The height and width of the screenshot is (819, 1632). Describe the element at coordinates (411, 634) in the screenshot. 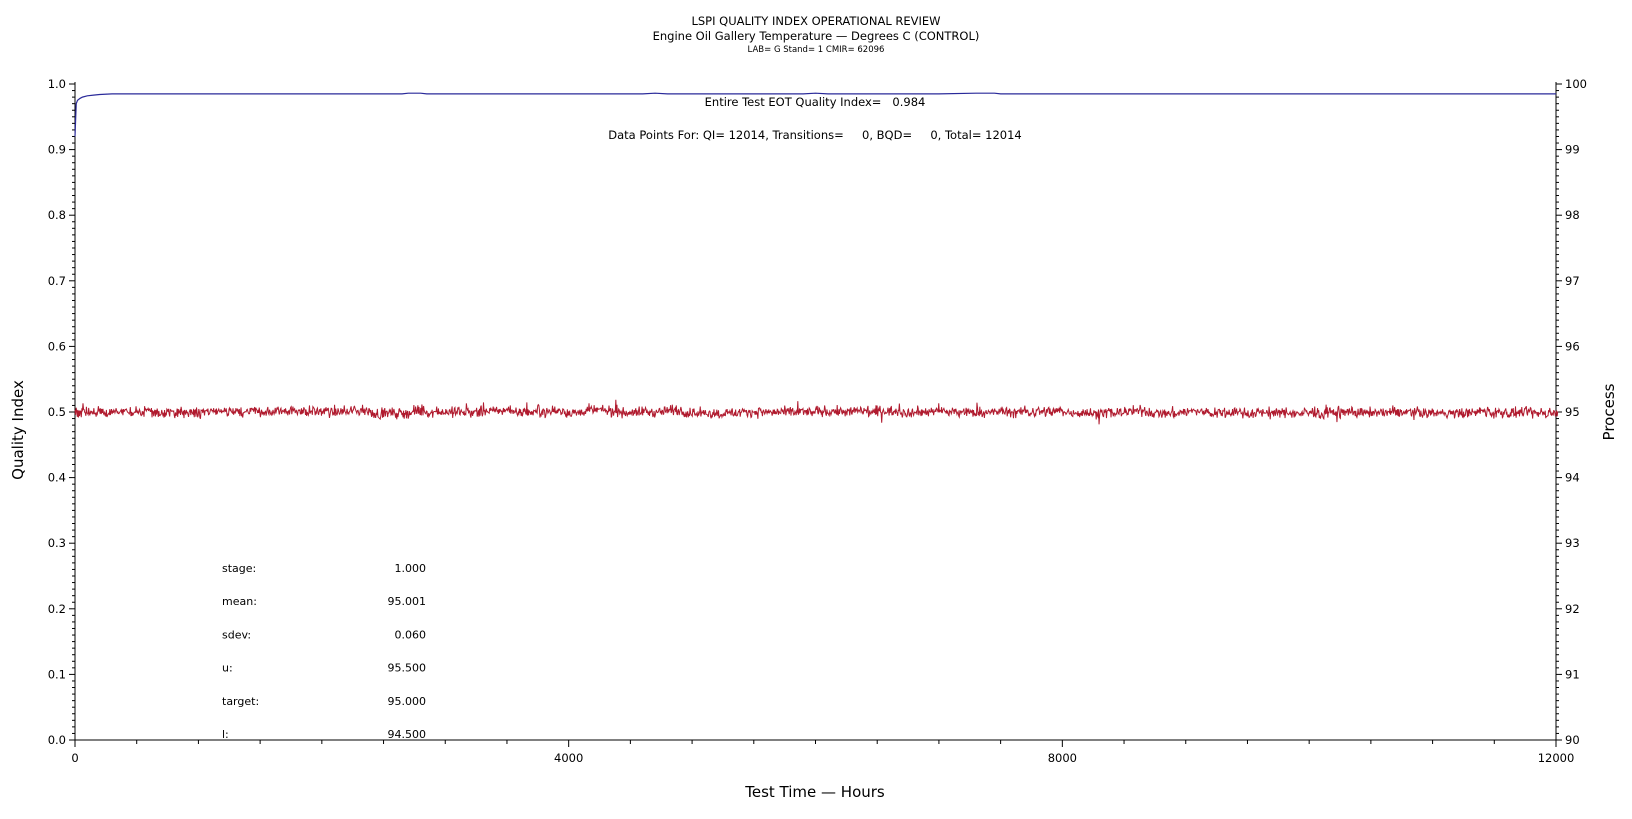

I see `stat-value: 0.060` at that location.